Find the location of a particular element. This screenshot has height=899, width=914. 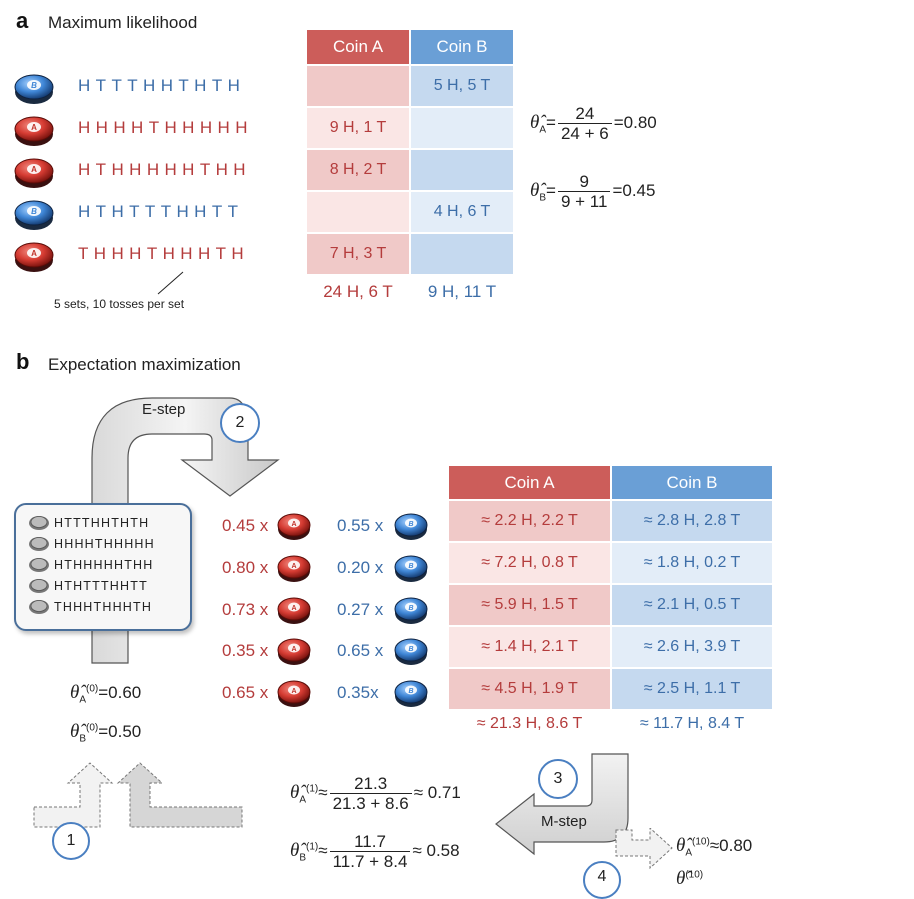

e-step-label: E-step is located at coordinates (164, 409).